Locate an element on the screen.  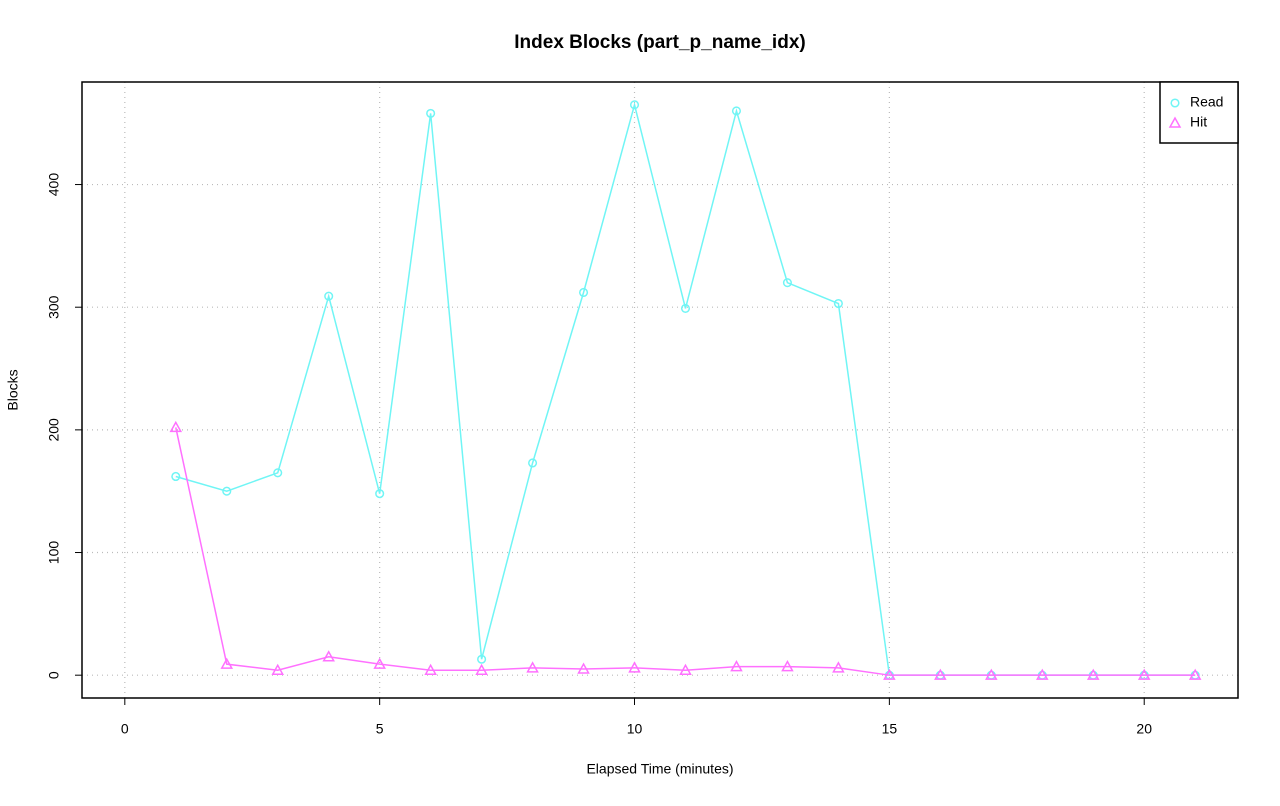
x-axis-label: Elapsed Time (minutes) is located at coordinates (659, 769).